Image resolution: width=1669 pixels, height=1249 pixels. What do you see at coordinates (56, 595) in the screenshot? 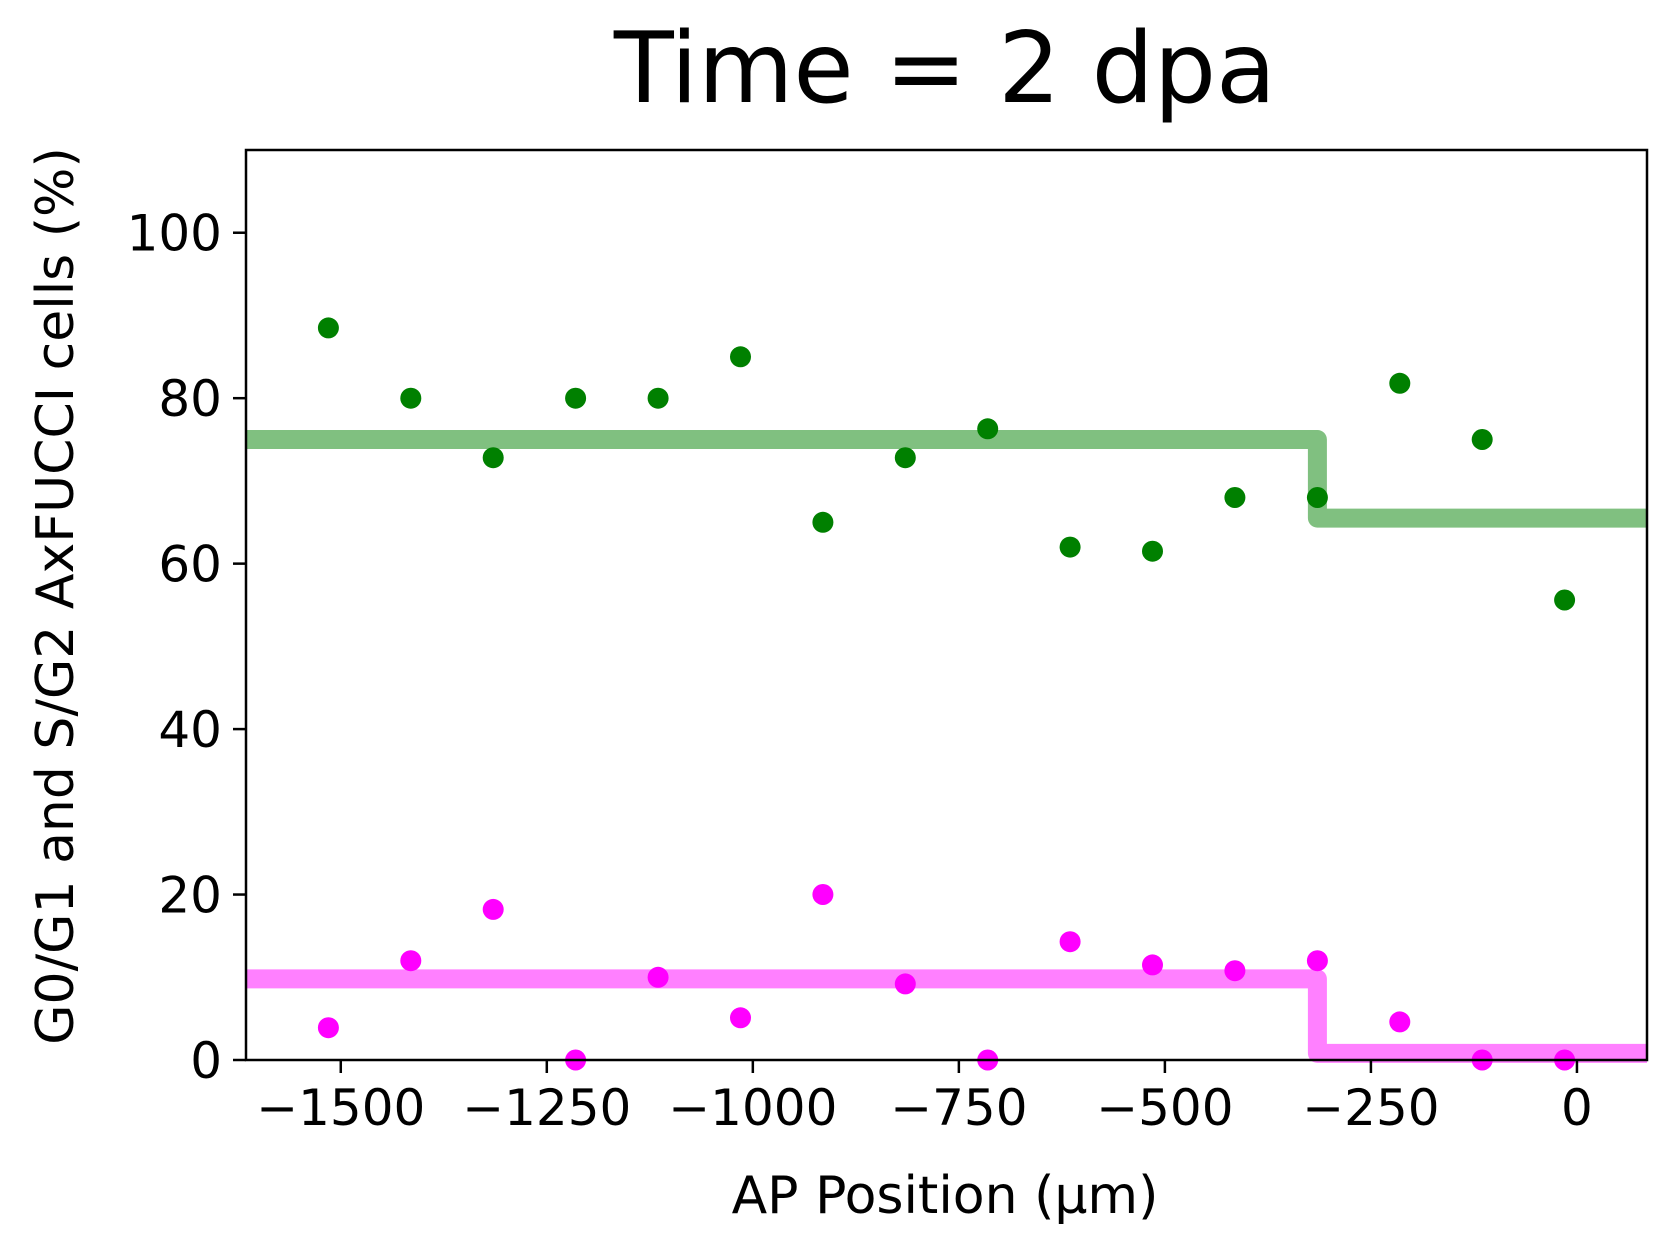
I see `y-axis-label: G0/G1 and S/G2 AxFUCCI cells (%)` at bounding box center [56, 595].